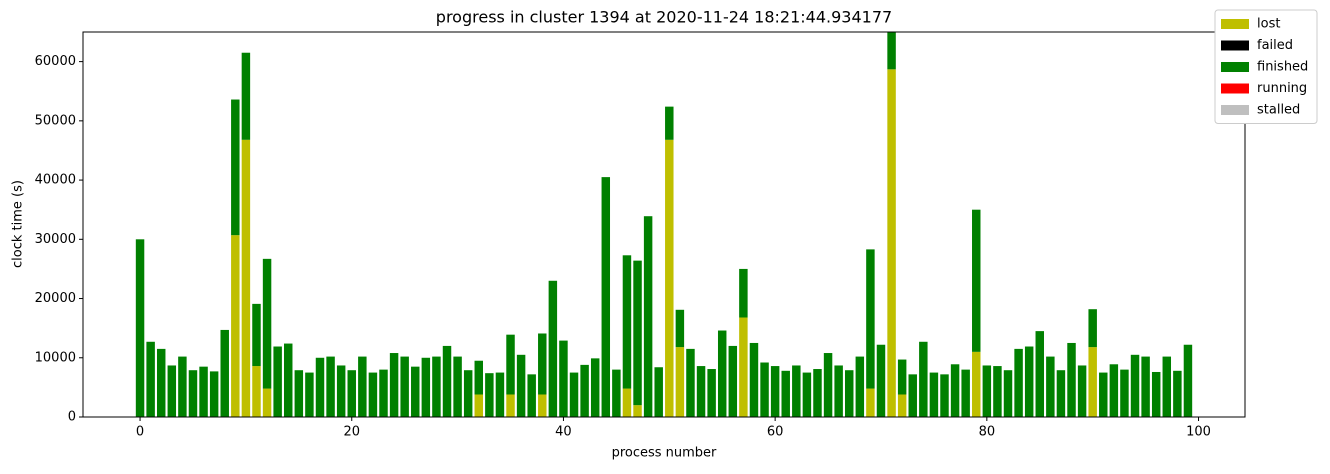 The width and height of the screenshot is (1330, 474). I want to click on y-axis-label: clock time (s), so click(18, 224).